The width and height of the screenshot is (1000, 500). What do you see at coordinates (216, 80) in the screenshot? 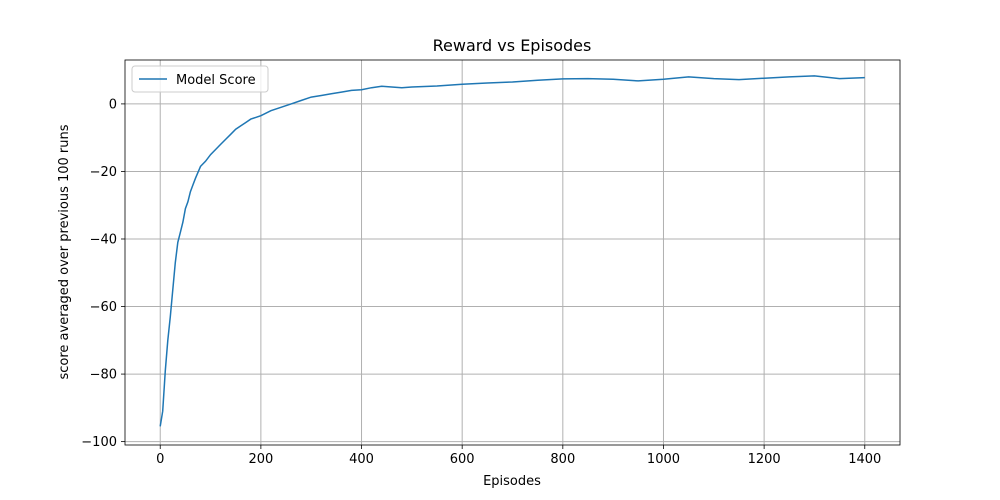
I see `legend-label-model-score: Model Score` at bounding box center [216, 80].